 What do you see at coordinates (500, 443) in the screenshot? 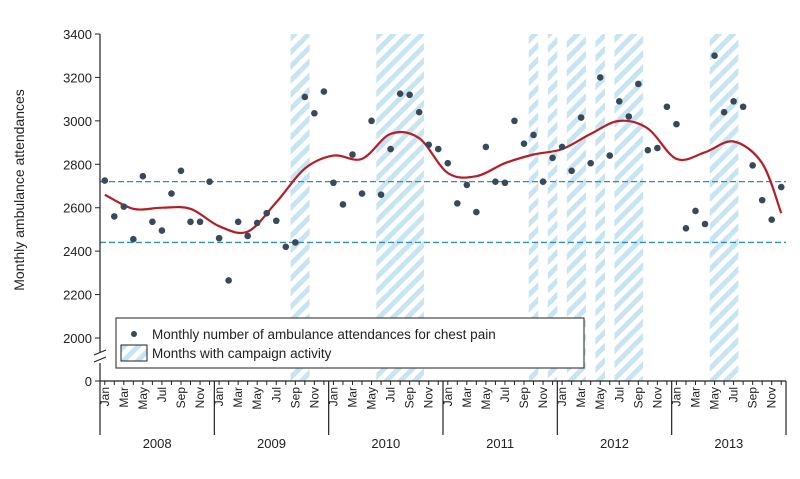
I see `year-label: 2011` at bounding box center [500, 443].